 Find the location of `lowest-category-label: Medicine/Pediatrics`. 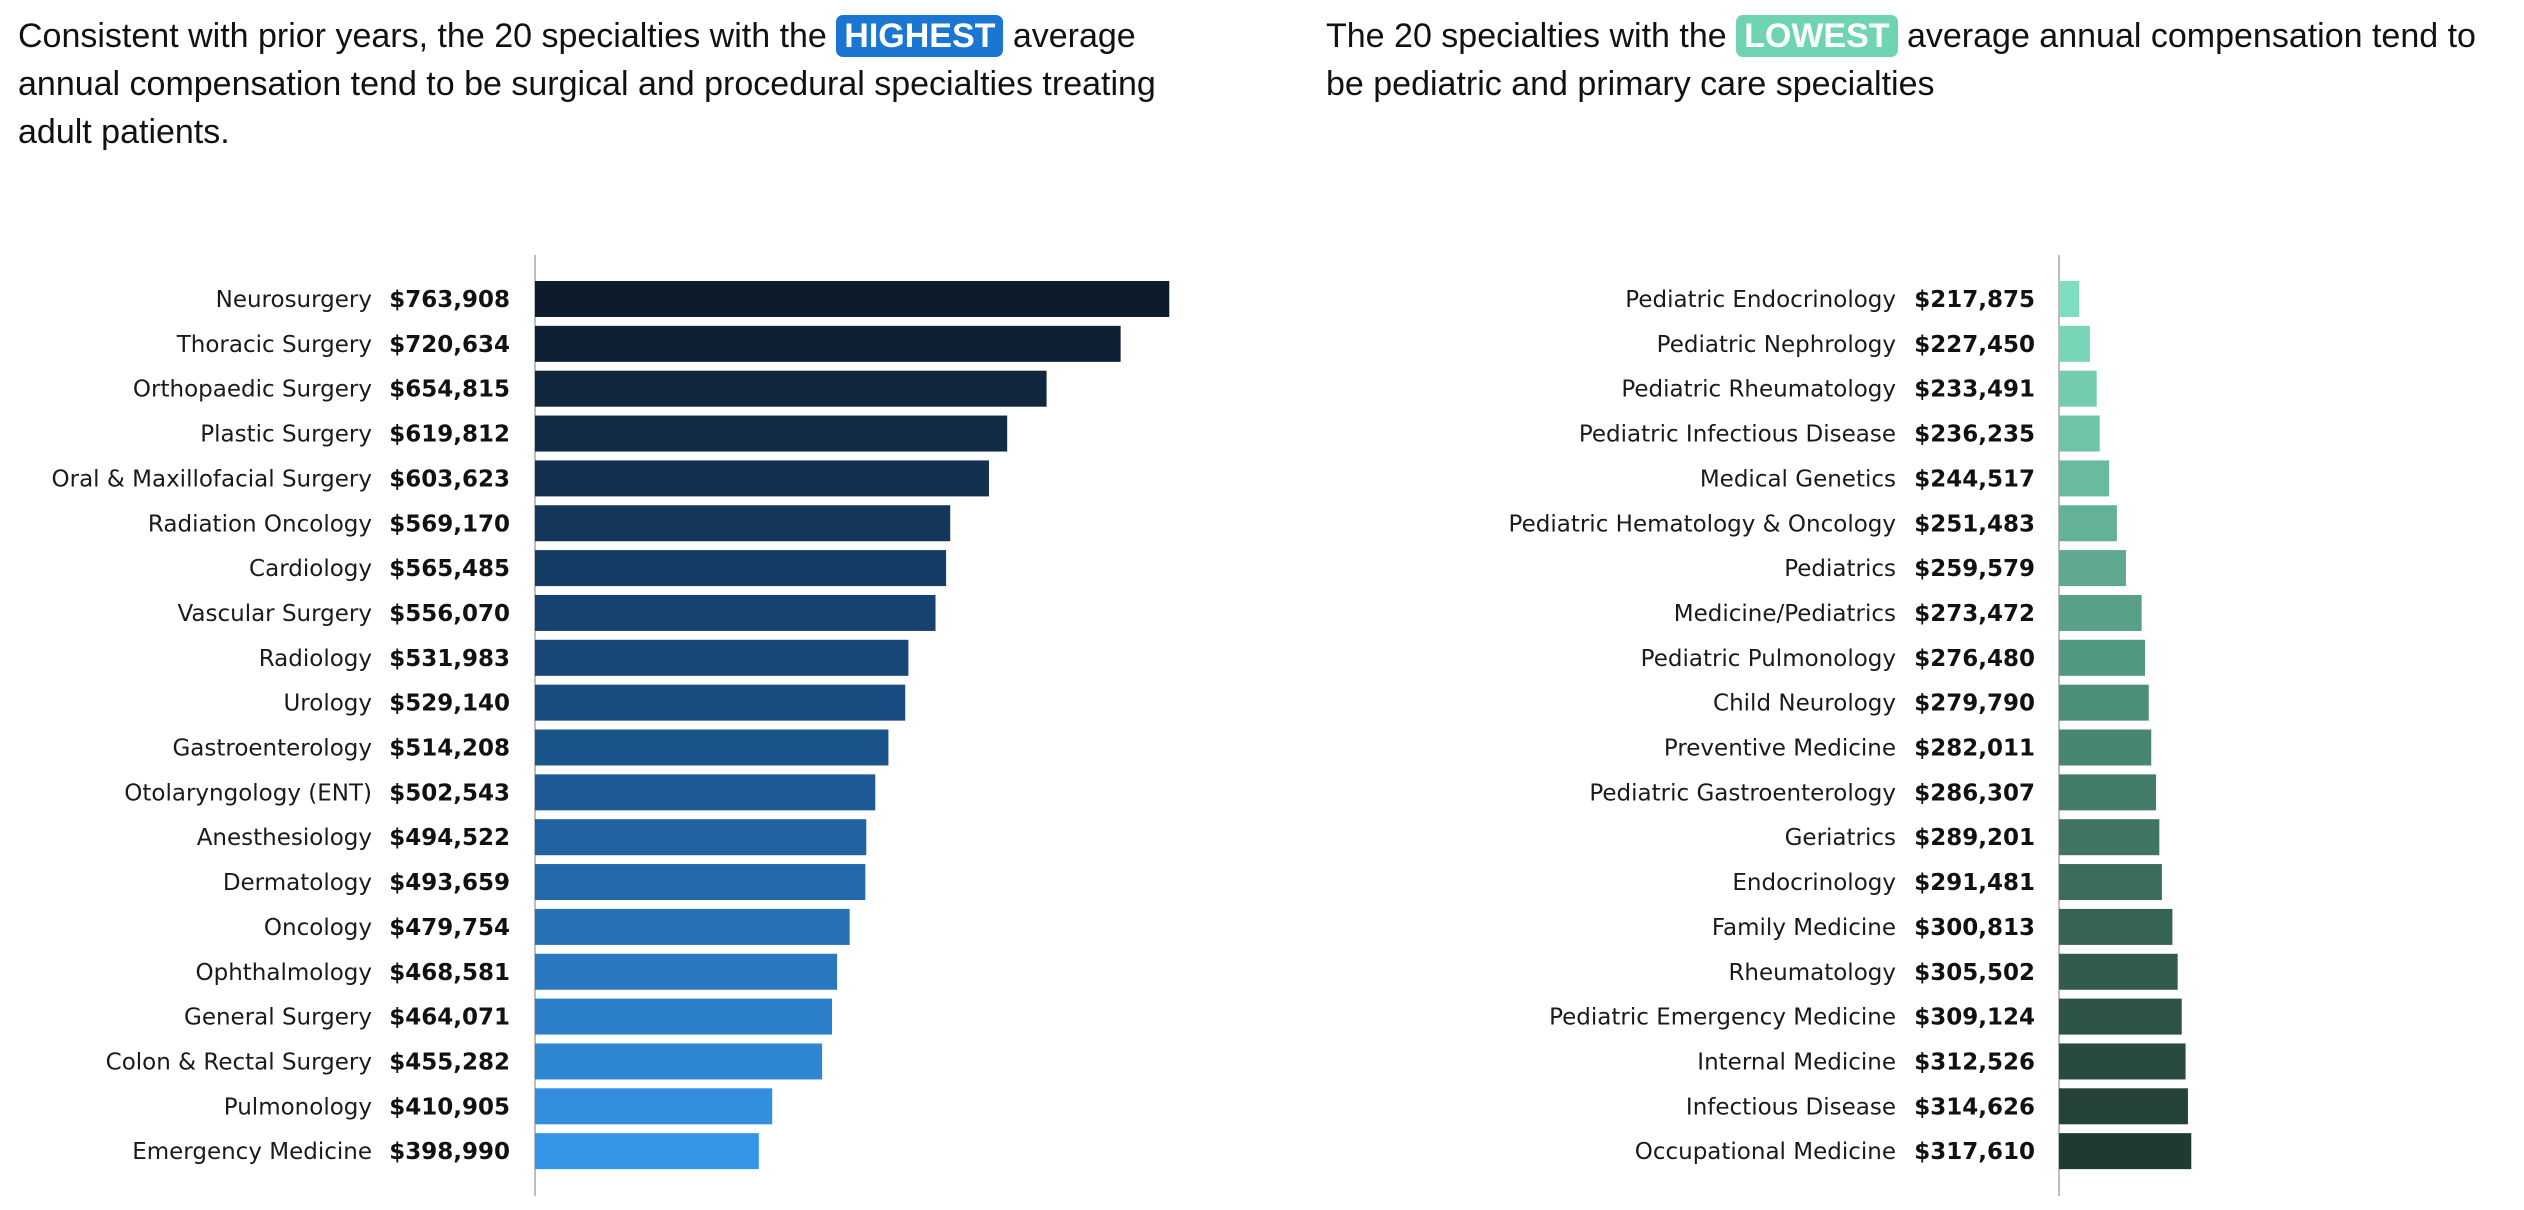

lowest-category-label: Medicine/Pediatrics is located at coordinates (1785, 614).